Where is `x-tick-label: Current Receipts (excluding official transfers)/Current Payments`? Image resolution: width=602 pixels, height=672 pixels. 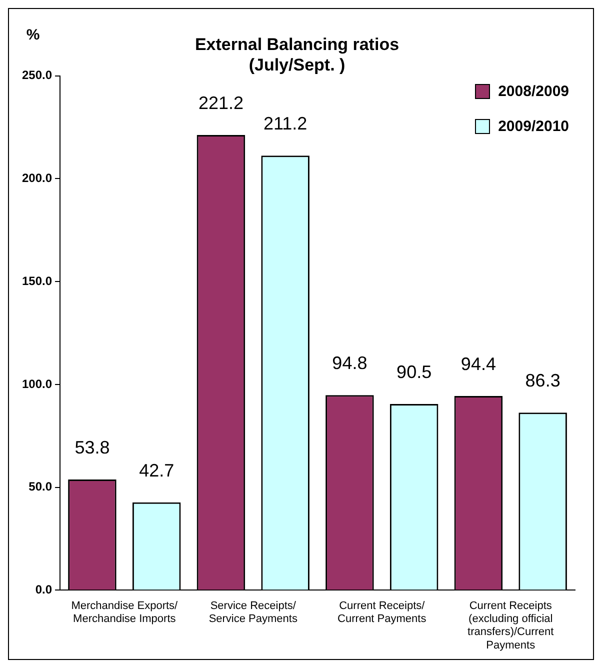
x-tick-label: Current Receipts (excluding official transfers)/Current Payments is located at coordinates (511, 626).